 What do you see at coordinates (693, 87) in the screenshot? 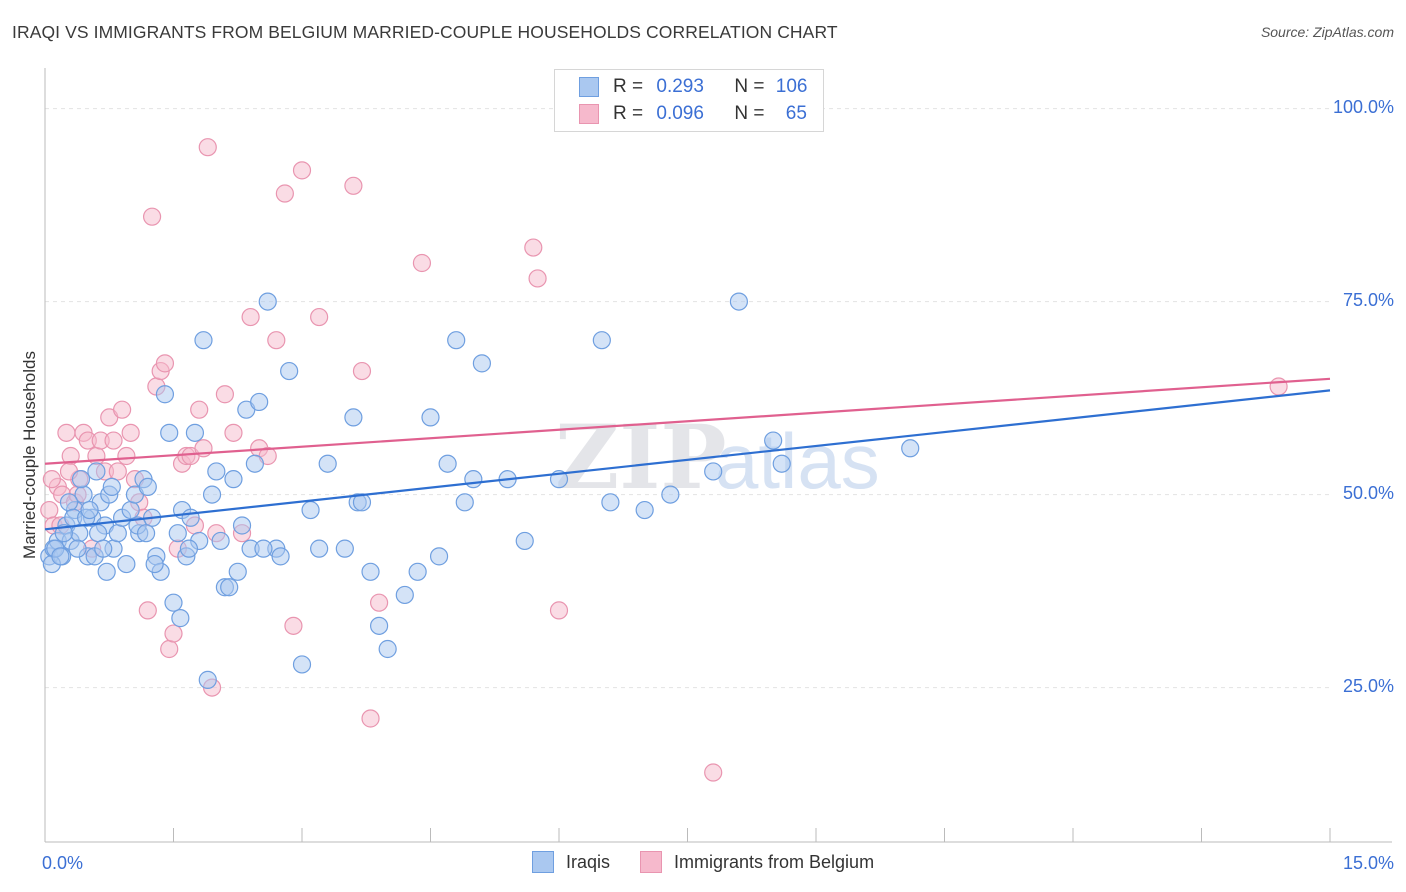
I see `legend-row-iraqis: R = 0.293 N = 106` at bounding box center [693, 87].